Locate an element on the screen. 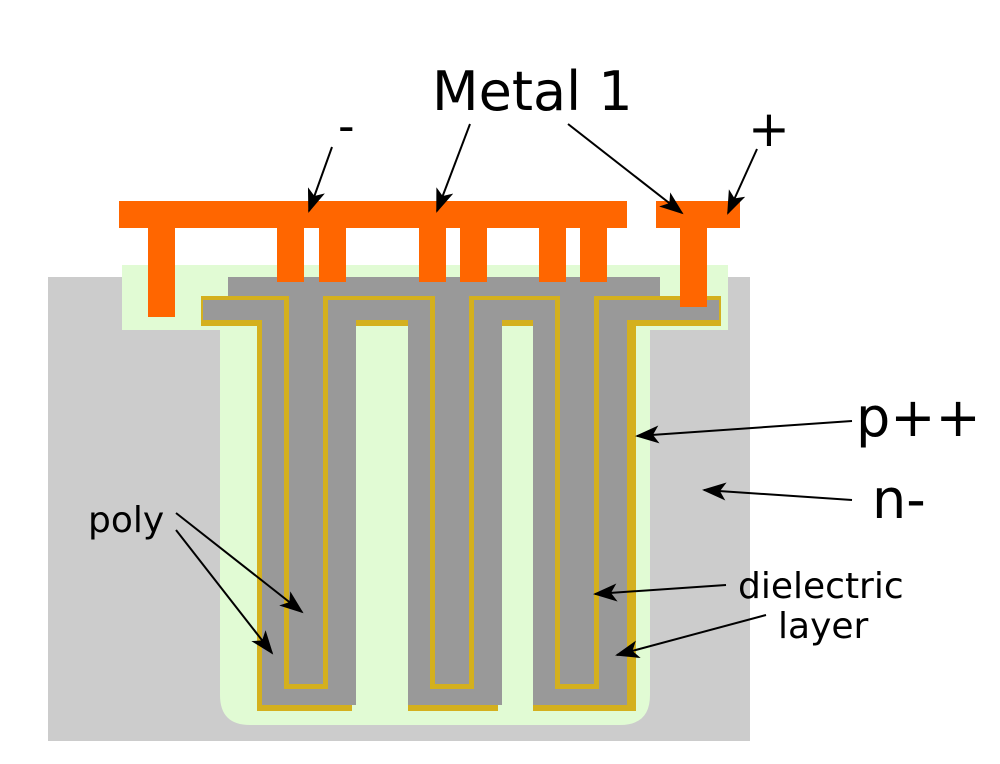 The image size is (1000, 764). label-p-plus-plus: p++ is located at coordinates (918, 417).